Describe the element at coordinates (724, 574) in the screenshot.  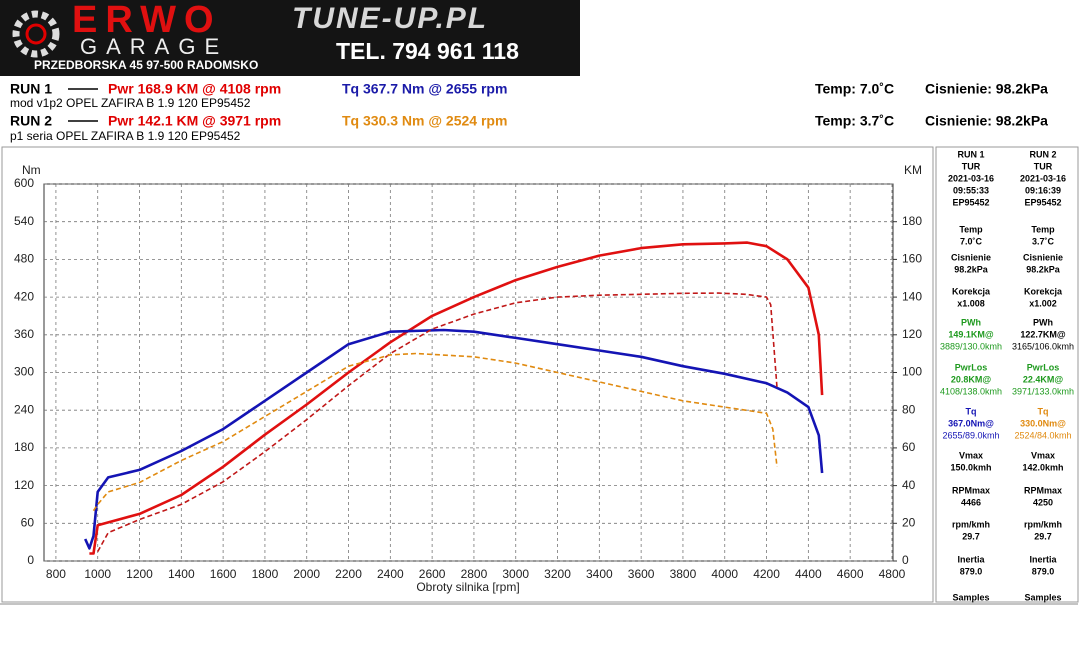
I see `x-tick-label: 4000` at that location.